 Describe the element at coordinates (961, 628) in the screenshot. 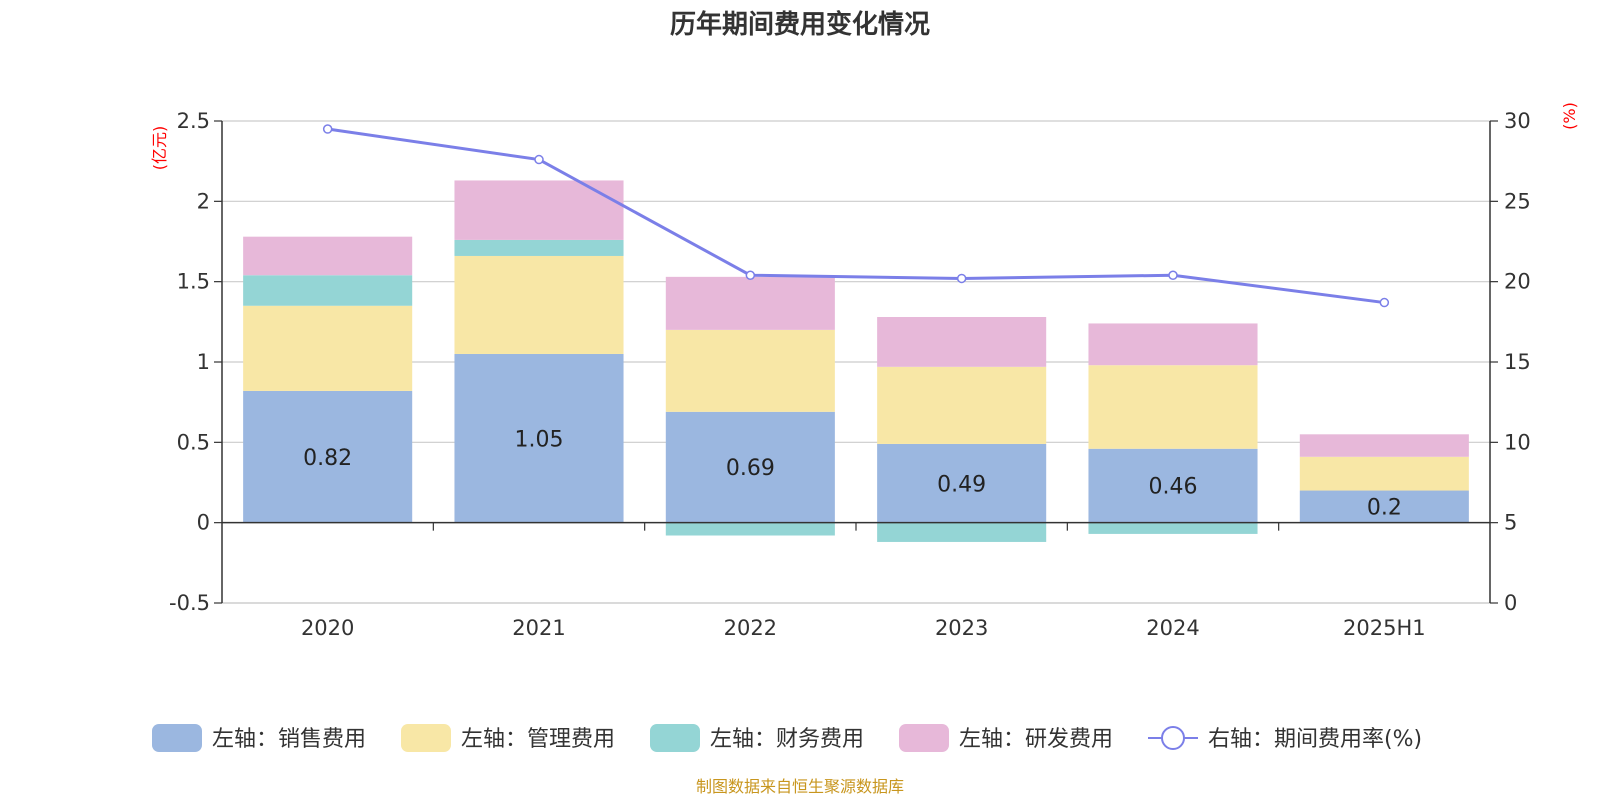

I see `x-axis-tick-label: 2023` at that location.